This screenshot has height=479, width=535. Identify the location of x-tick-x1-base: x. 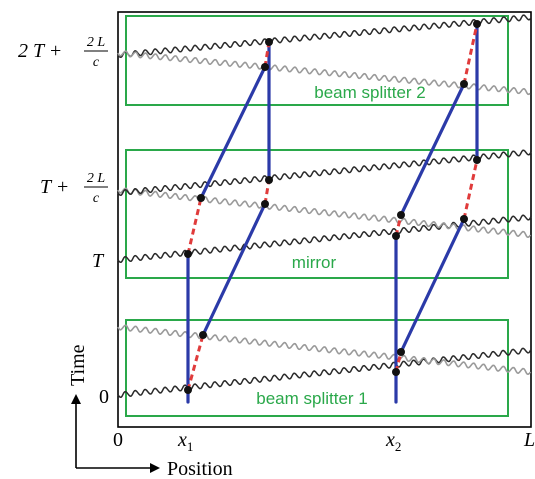
(182, 440).